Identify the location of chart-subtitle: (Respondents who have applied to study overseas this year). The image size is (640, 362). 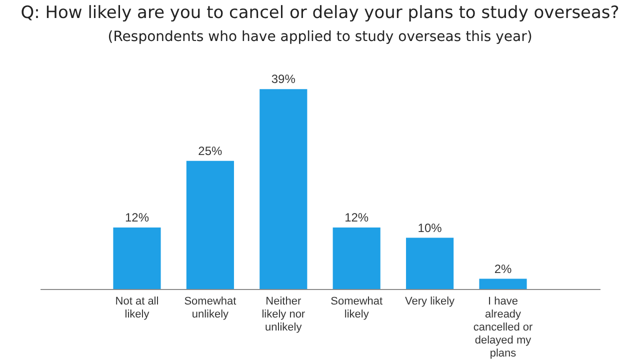
(320, 37).